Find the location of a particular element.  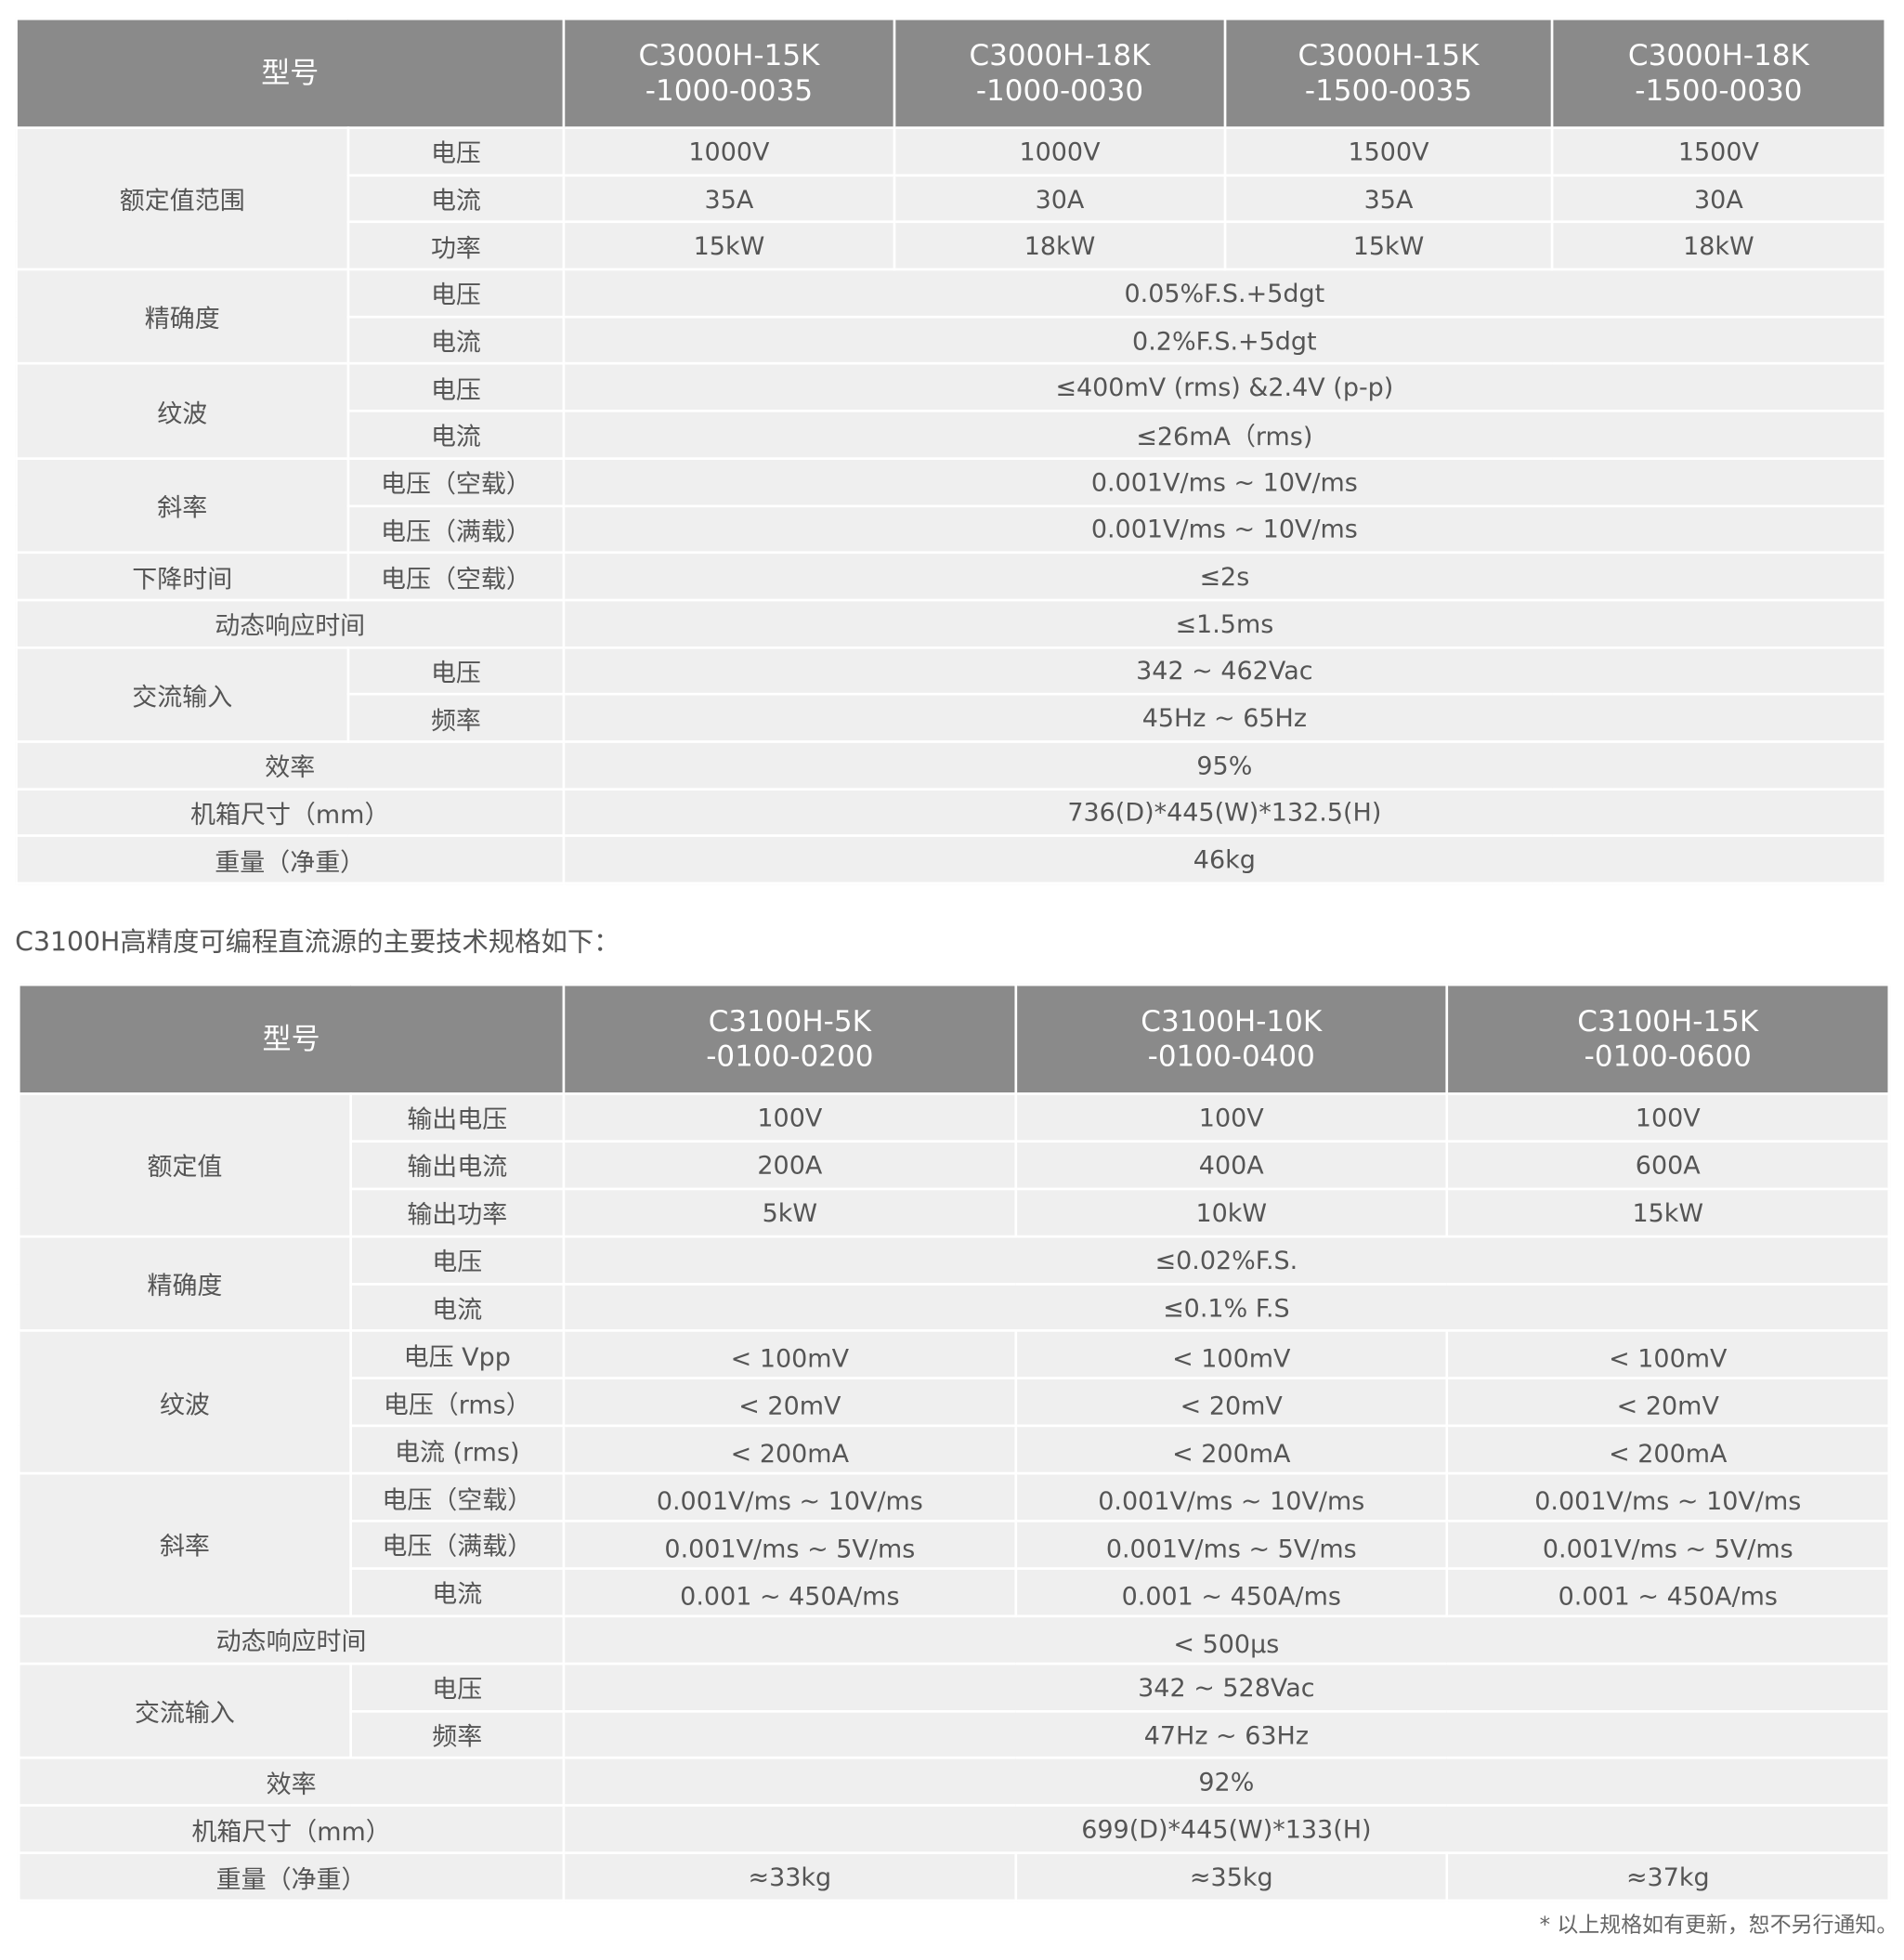

table-row: 输出功率 5kW 10kW 15kW is located at coordinates (955, 1212).